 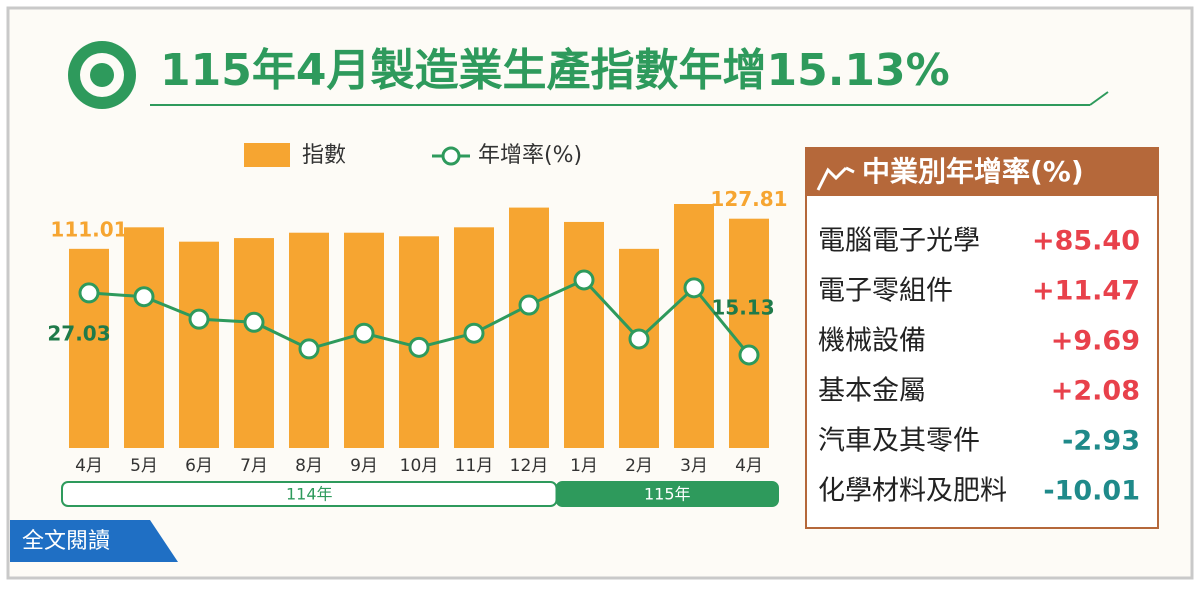 What do you see at coordinates (1091, 491) in the screenshot?
I see `industry-value: -10.01` at bounding box center [1091, 491].